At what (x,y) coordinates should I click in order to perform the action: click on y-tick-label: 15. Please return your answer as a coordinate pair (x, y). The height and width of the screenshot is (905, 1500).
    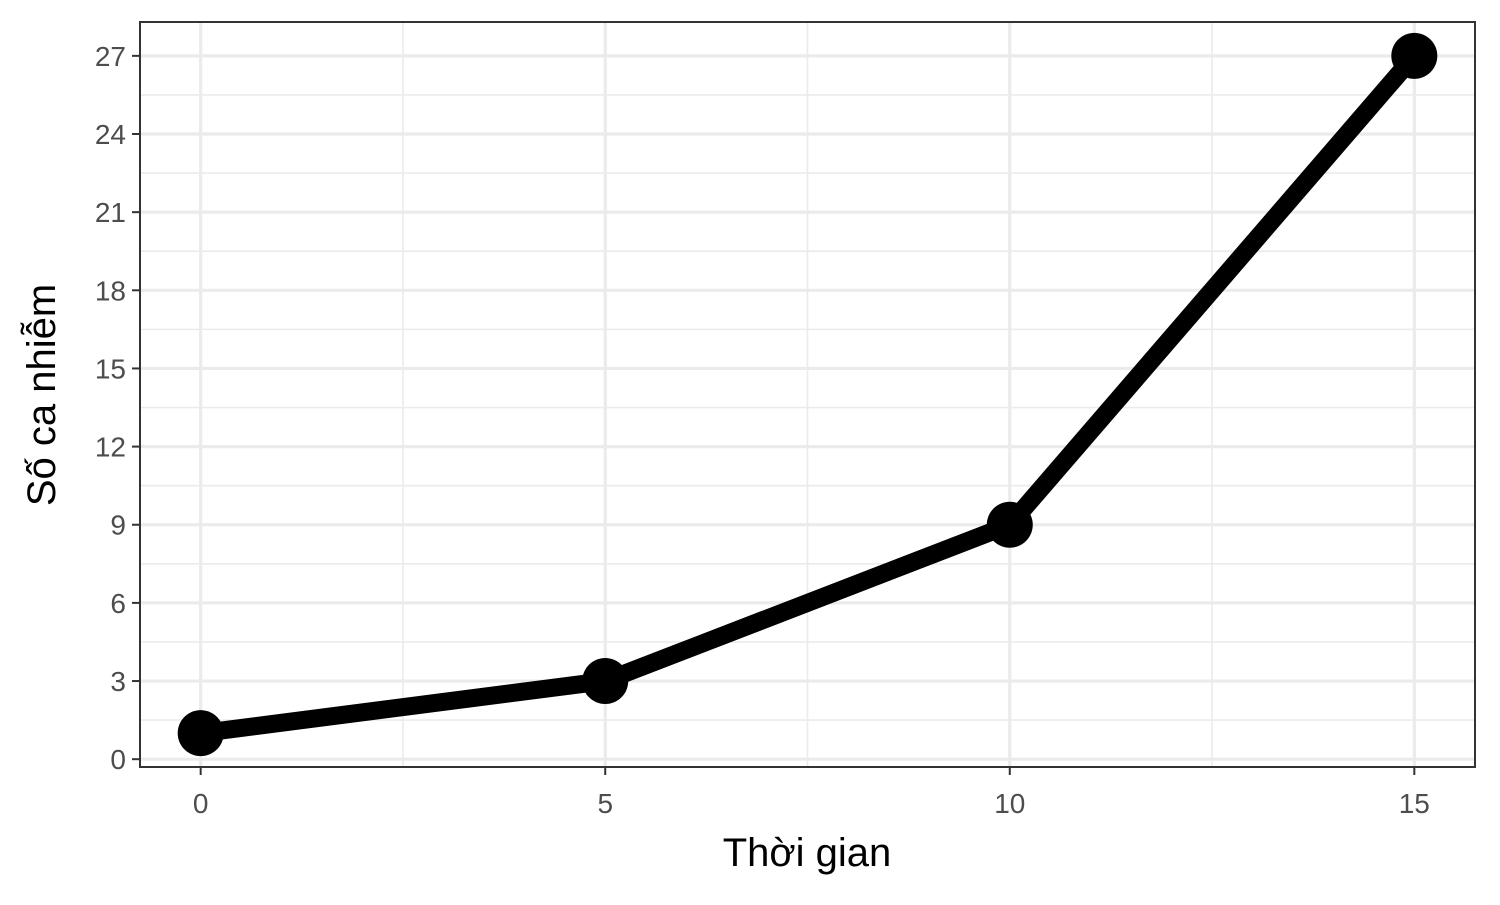
    Looking at the image, I should click on (110, 368).